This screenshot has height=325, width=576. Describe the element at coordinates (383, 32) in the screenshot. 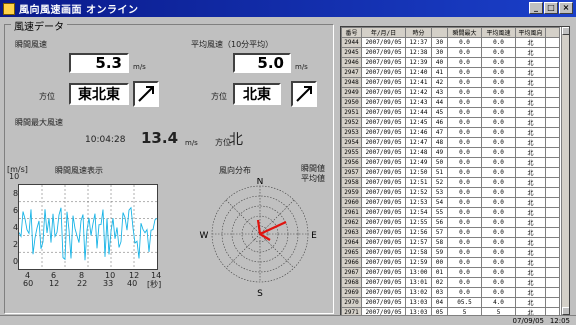

I see `column-header: 年/月/日` at that location.